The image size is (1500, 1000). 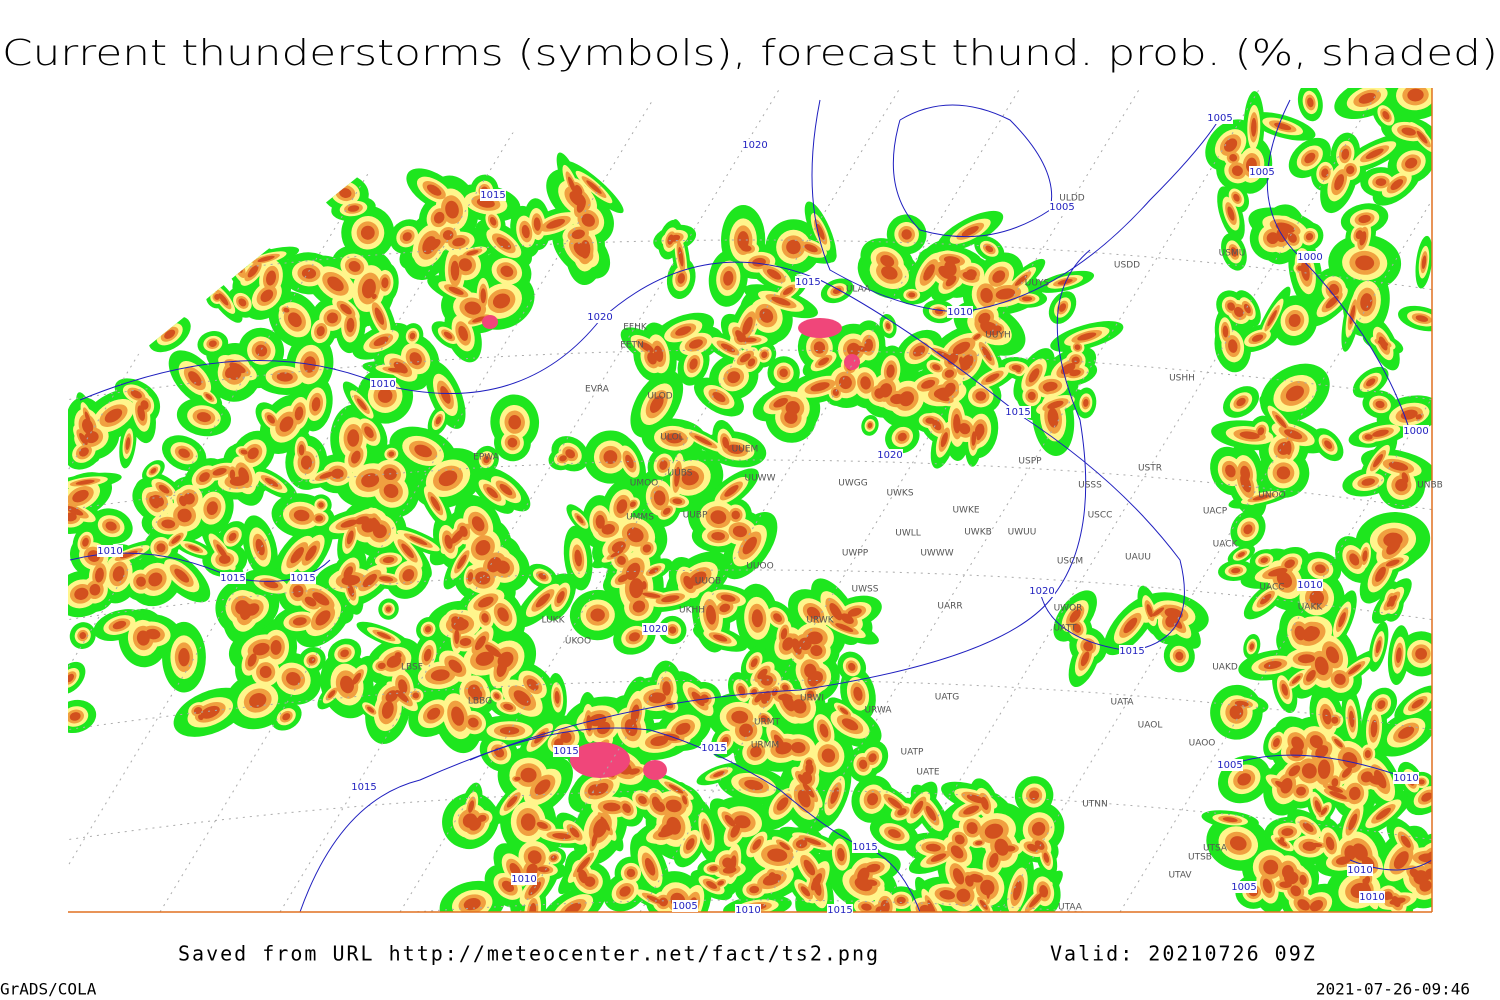 I want to click on station-code: USSS, so click(x=1090, y=486).